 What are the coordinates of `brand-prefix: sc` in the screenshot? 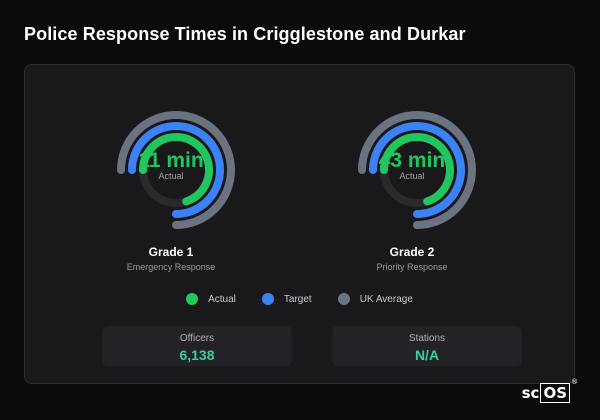 It's located at (530, 393).